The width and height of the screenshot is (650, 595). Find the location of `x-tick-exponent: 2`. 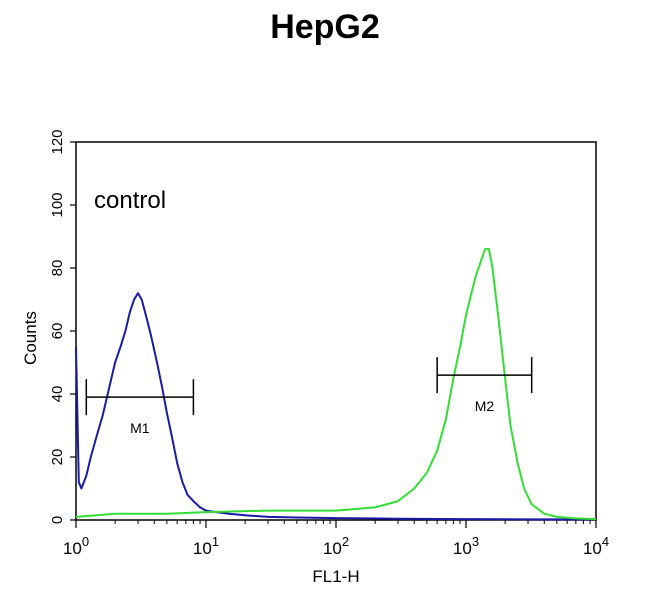

x-tick-exponent: 2 is located at coordinates (345, 541).